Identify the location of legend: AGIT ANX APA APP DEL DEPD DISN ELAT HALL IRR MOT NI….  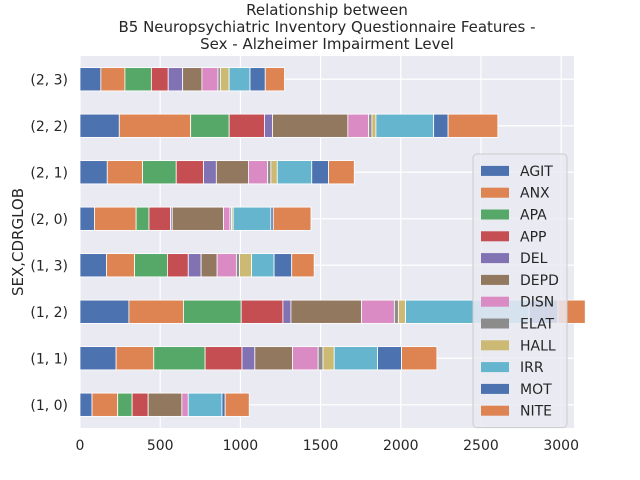
(520, 291).